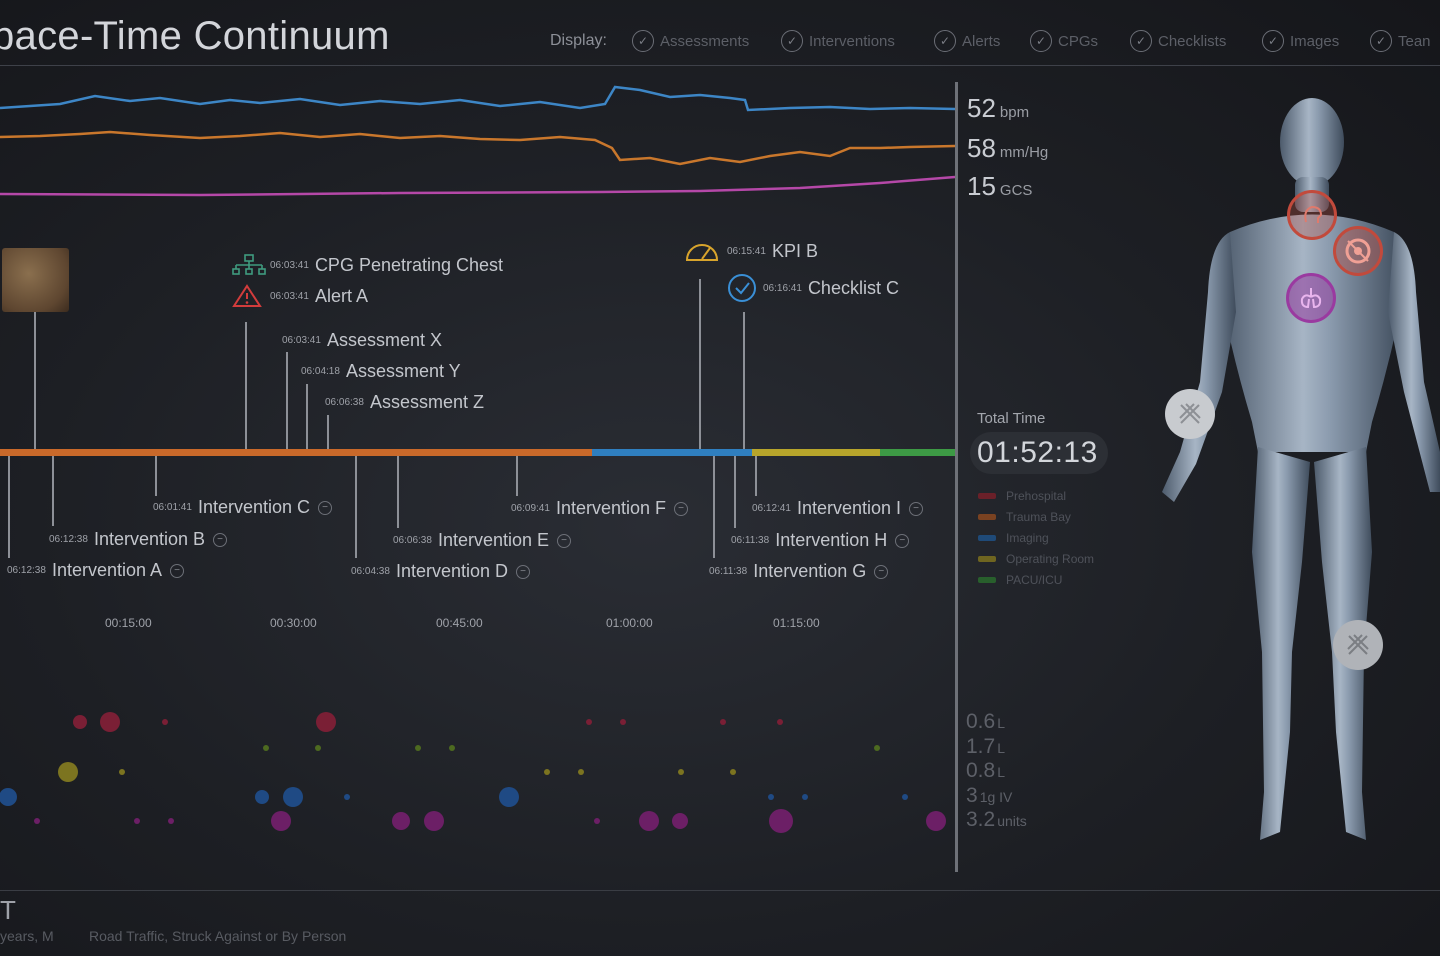 The image size is (1440, 956). I want to click on phase-bar-imaging, so click(672, 452).